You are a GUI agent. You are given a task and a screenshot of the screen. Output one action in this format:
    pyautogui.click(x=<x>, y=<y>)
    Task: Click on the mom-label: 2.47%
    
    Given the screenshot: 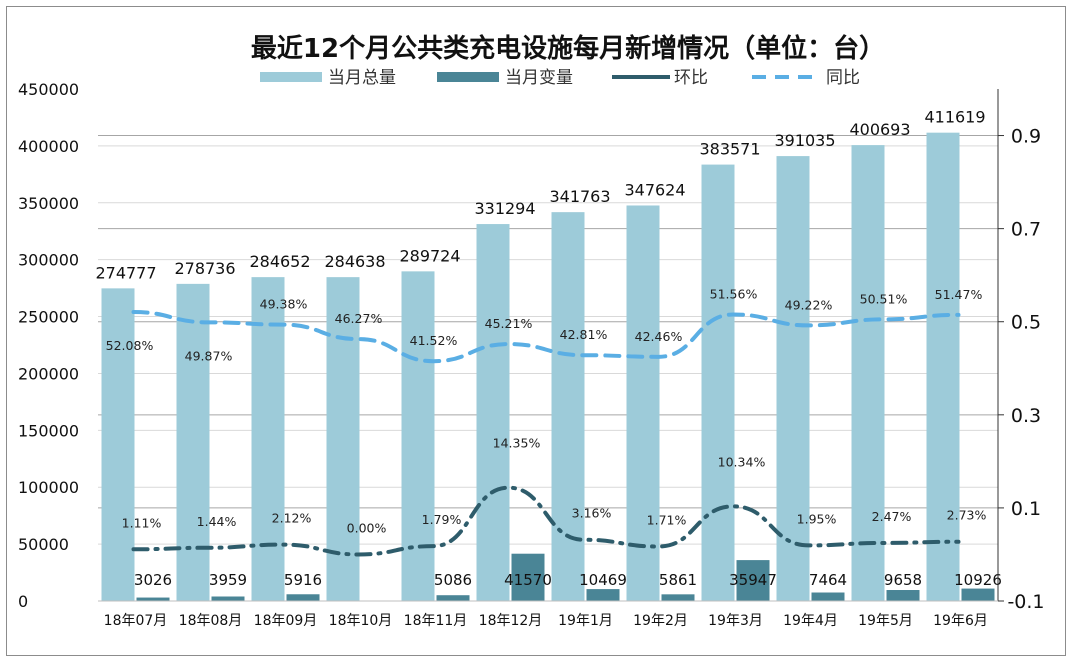 What is the action you would take?
    pyautogui.click(x=892, y=516)
    